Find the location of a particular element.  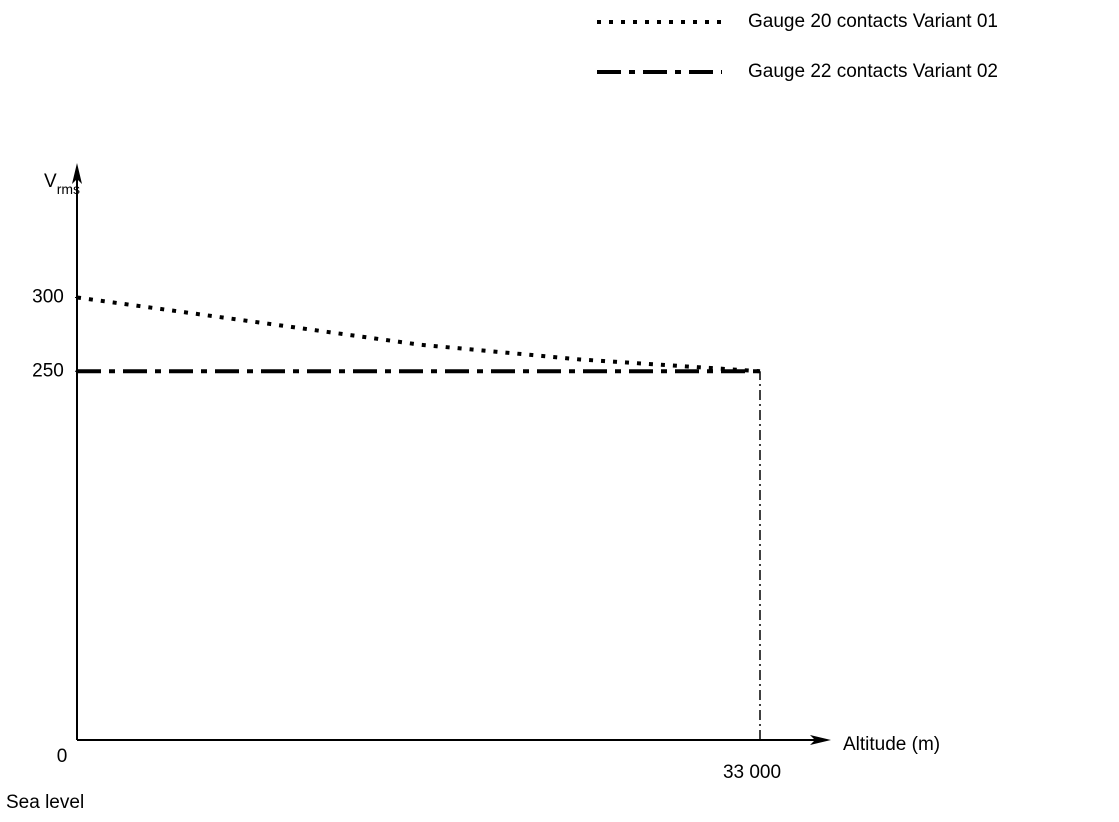

legend-label: Gauge 22 contacts Variant 02 is located at coordinates (873, 71).